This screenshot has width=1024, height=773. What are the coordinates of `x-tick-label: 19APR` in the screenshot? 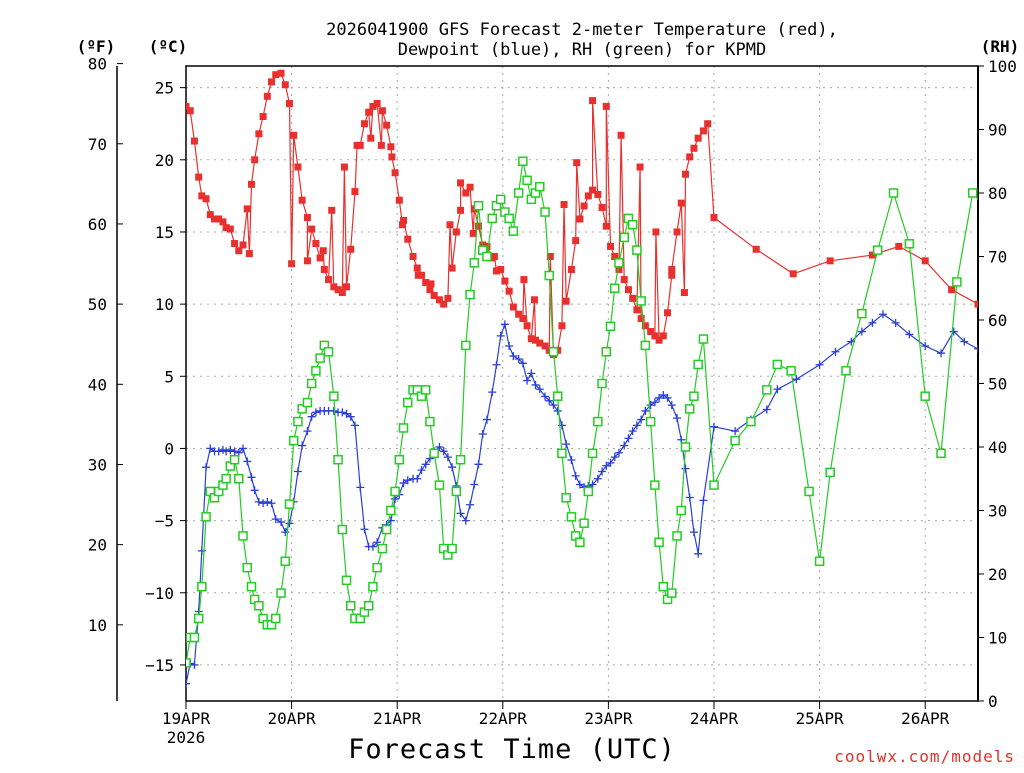 It's located at (186, 718).